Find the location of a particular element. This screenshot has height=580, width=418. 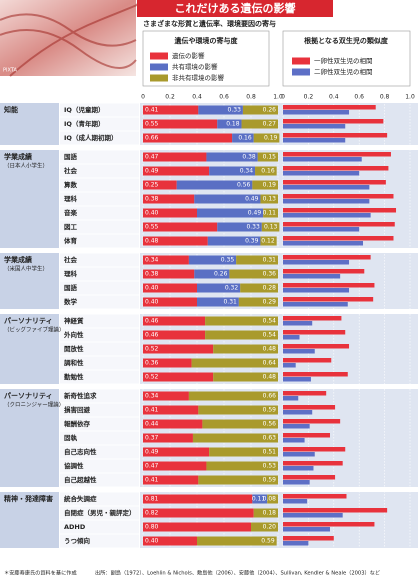

value-label: 0.18 is located at coordinates (270, 513).